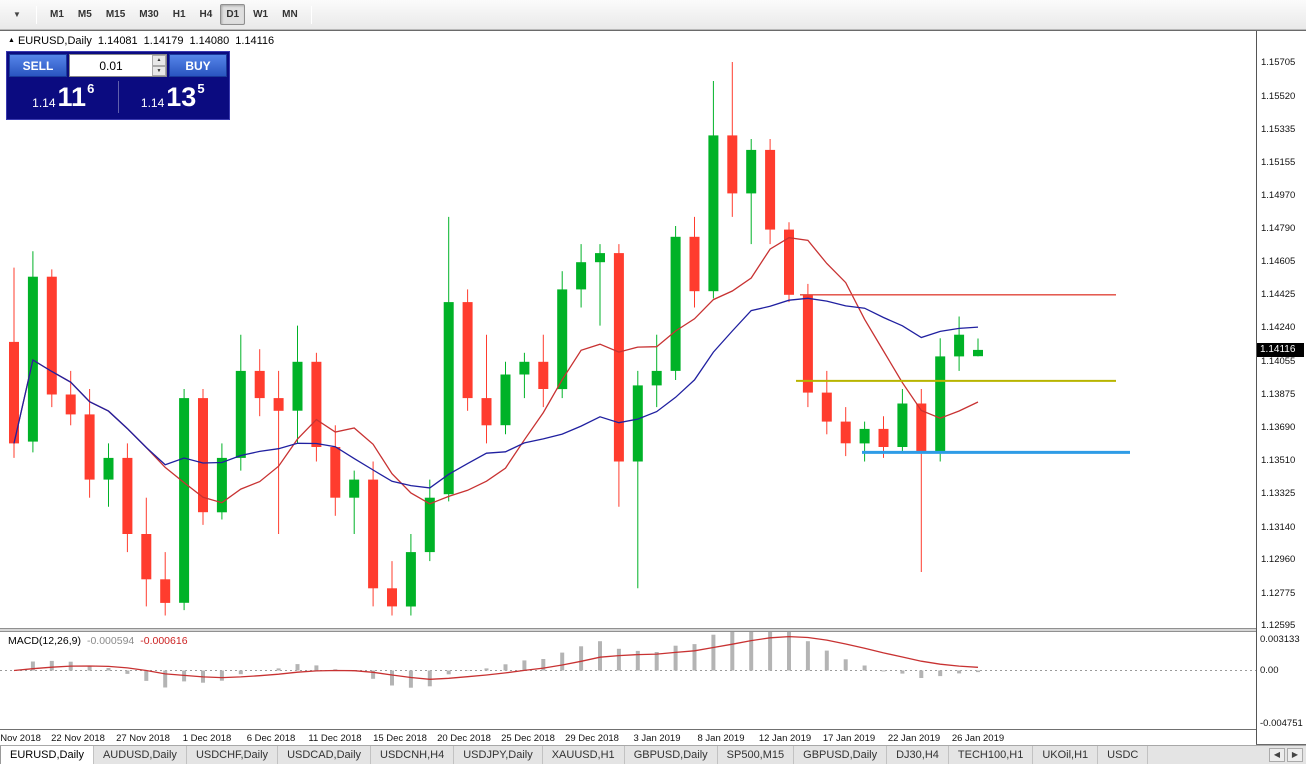 This screenshot has height=764, width=1306. What do you see at coordinates (111, 65) in the screenshot?
I see `lot-size-input: 0.01` at bounding box center [111, 65].